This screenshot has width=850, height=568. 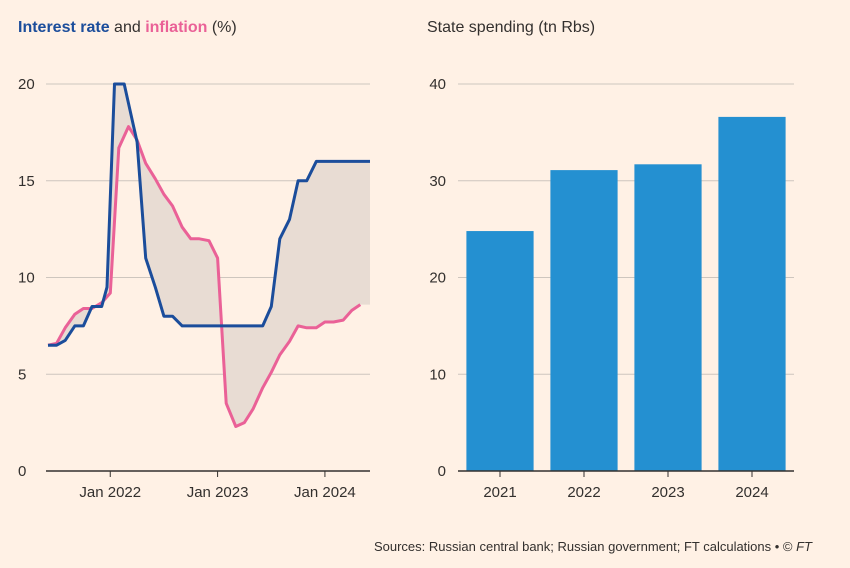 I want to click on right-chart-title: State spending (tn Rbs), so click(x=511, y=27).